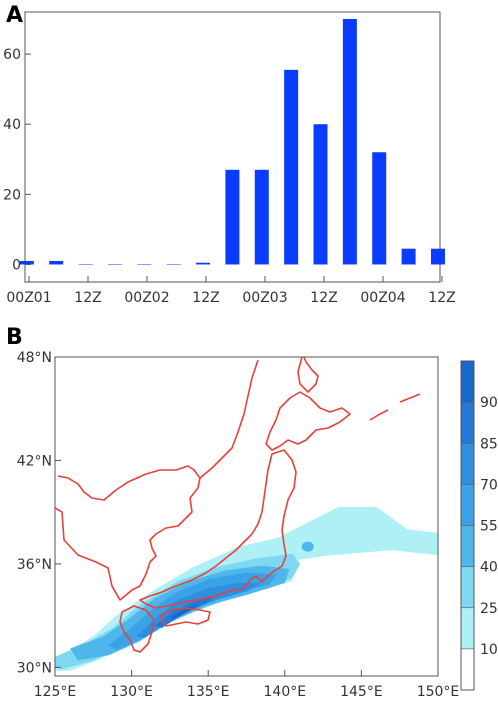 The image size is (498, 712). What do you see at coordinates (285, 692) in the screenshot?
I see `longitude-label: 140°E` at bounding box center [285, 692].